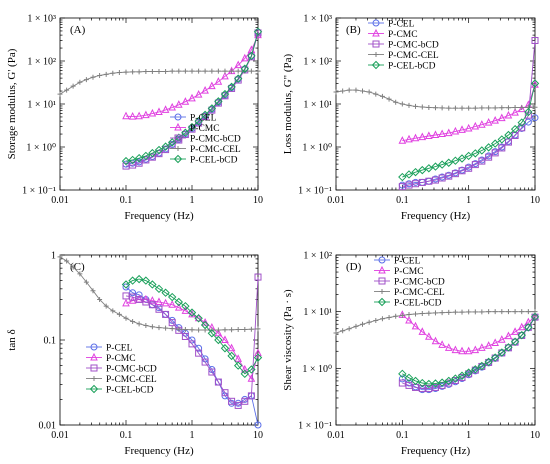  I want to click on series-p-cmc-bcd, so click(468, 353).